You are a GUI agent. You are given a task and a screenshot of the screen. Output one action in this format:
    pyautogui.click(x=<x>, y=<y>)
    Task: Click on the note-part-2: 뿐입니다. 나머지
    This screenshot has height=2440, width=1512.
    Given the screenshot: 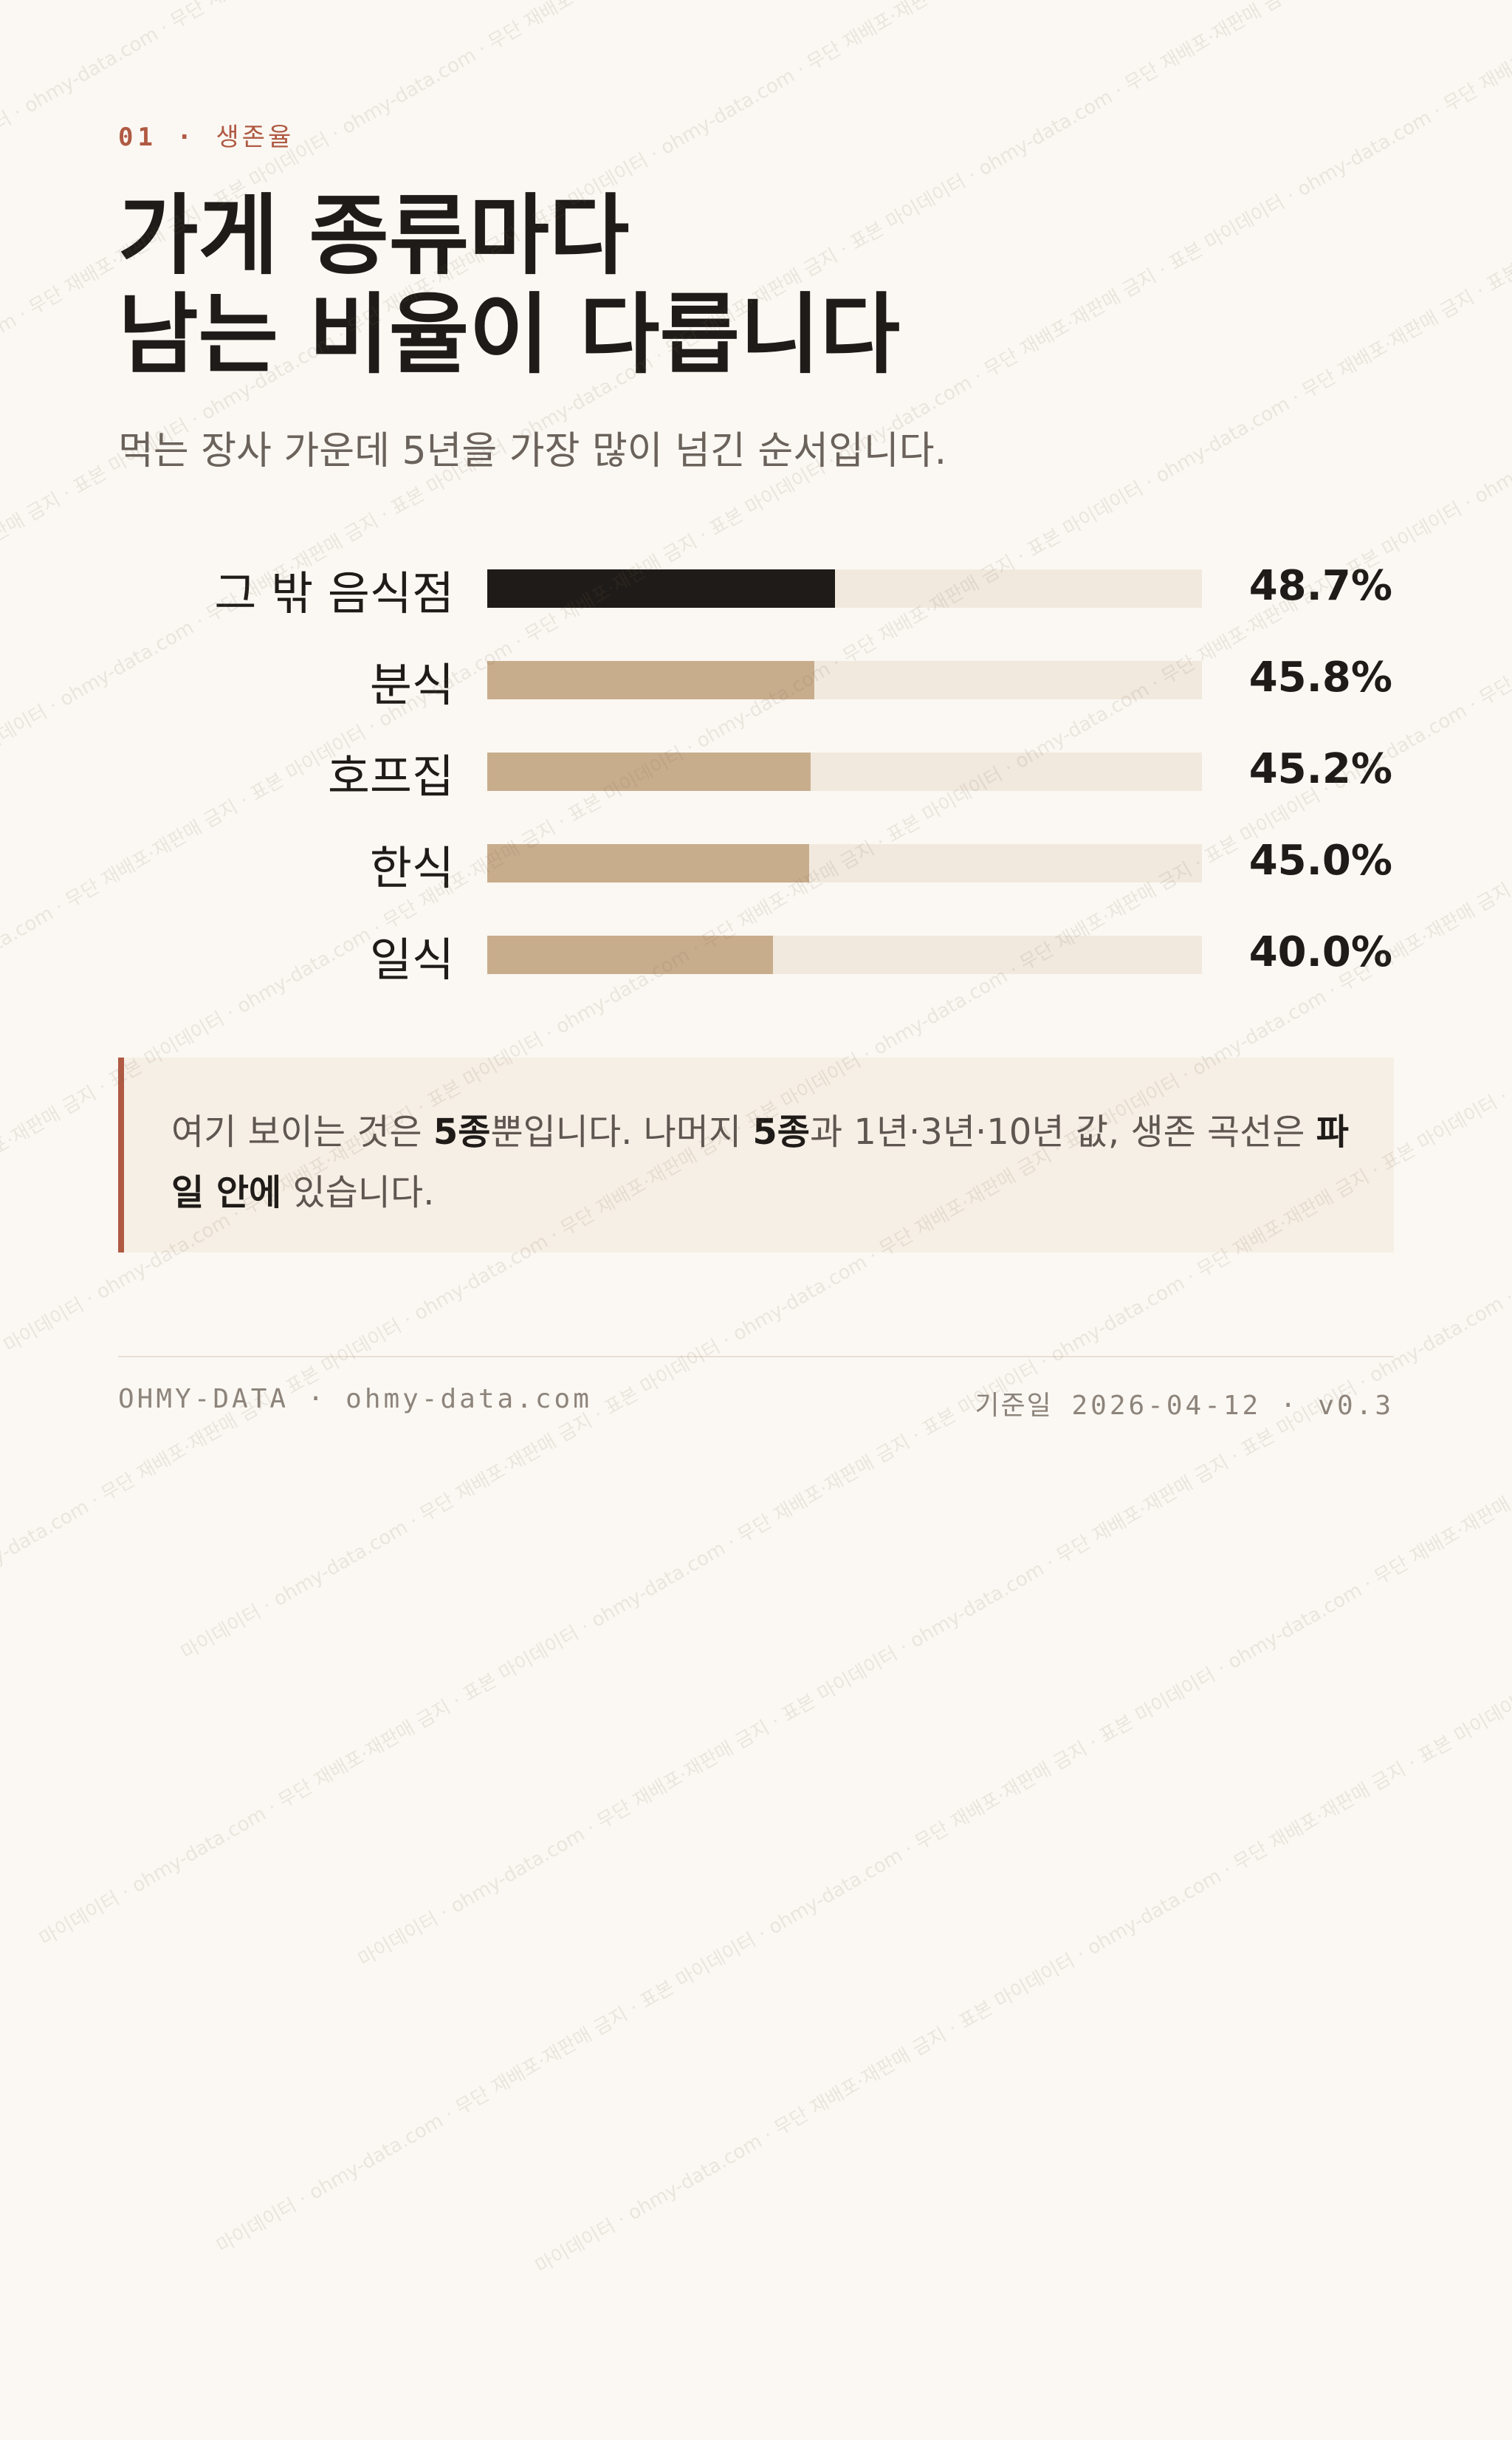 What is the action you would take?
    pyautogui.click(x=621, y=1132)
    